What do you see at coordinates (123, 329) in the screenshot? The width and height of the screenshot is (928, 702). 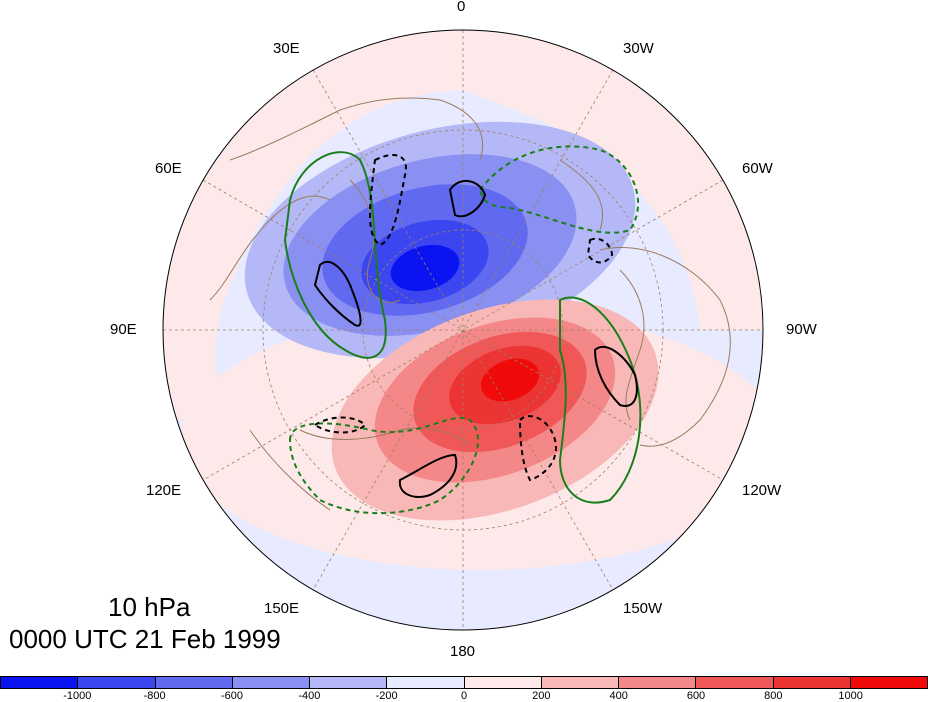 I see `lon-label-90e: 90E` at bounding box center [123, 329].